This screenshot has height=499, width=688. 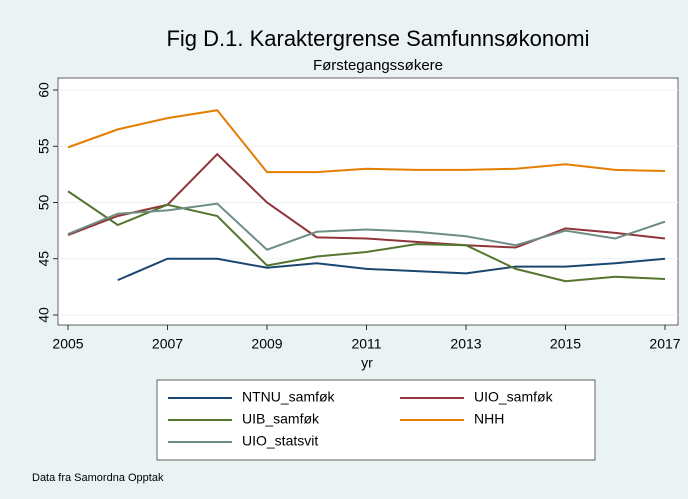 What do you see at coordinates (664, 344) in the screenshot?
I see `x-tick-label: 2017` at bounding box center [664, 344].